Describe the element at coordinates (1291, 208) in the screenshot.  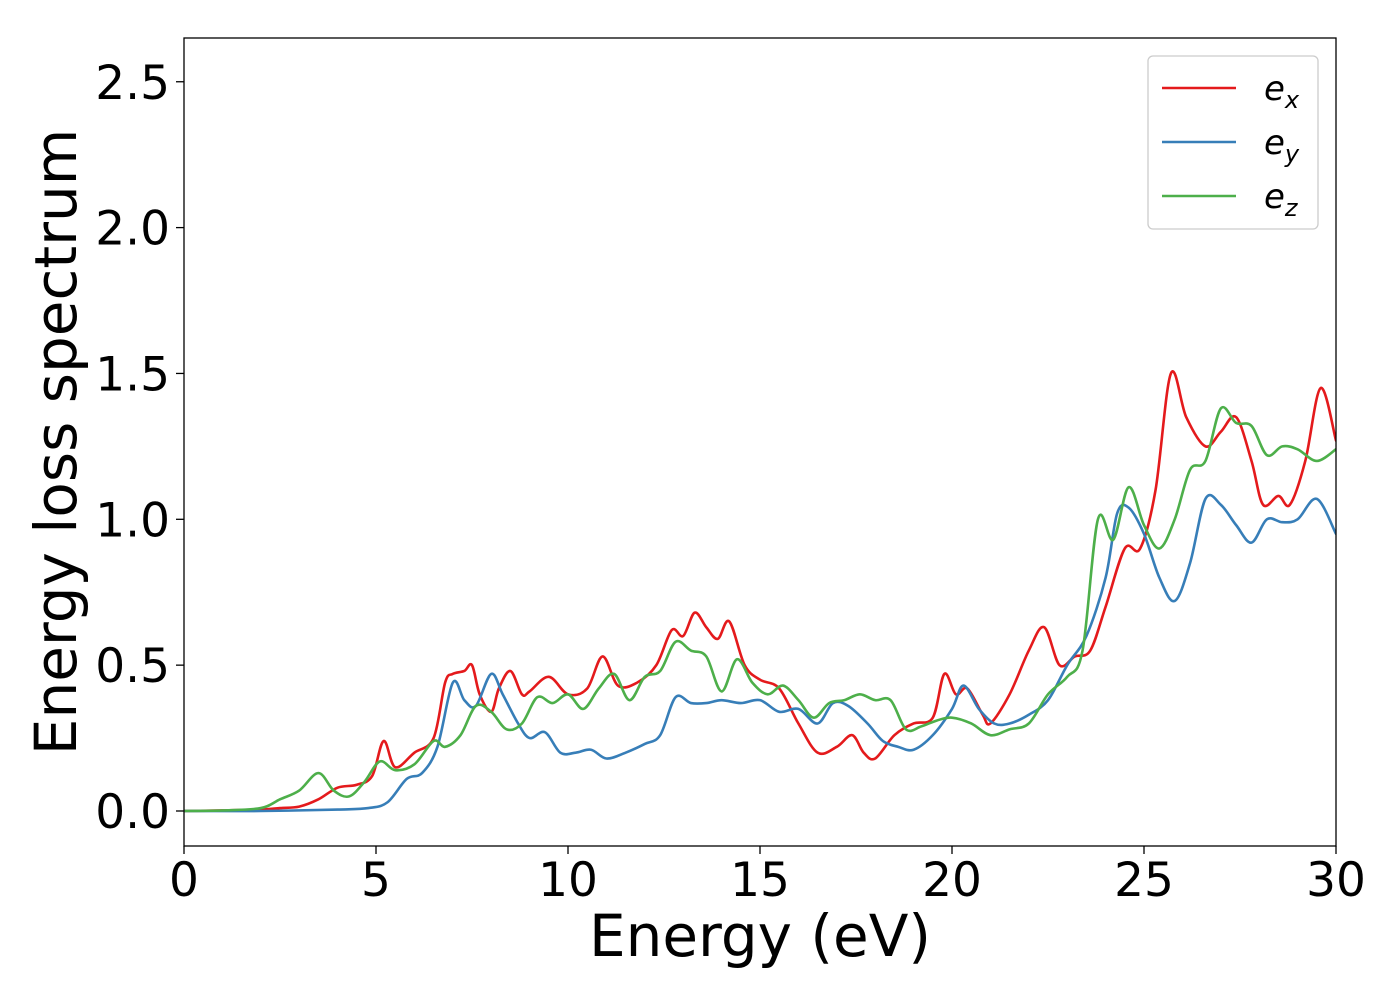
I see `legend-label-subscript: z` at that location.